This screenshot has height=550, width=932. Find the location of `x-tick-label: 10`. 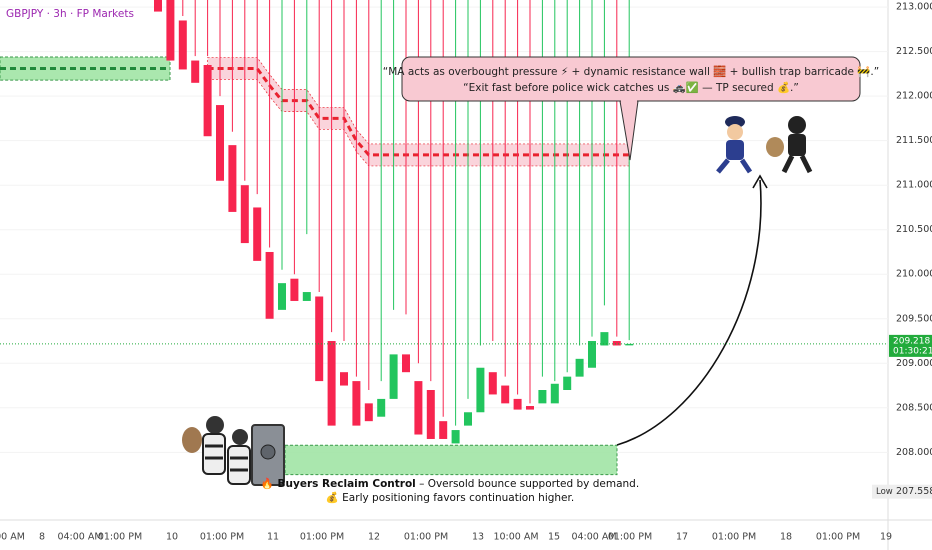

x-tick-label: 10 is located at coordinates (172, 537).